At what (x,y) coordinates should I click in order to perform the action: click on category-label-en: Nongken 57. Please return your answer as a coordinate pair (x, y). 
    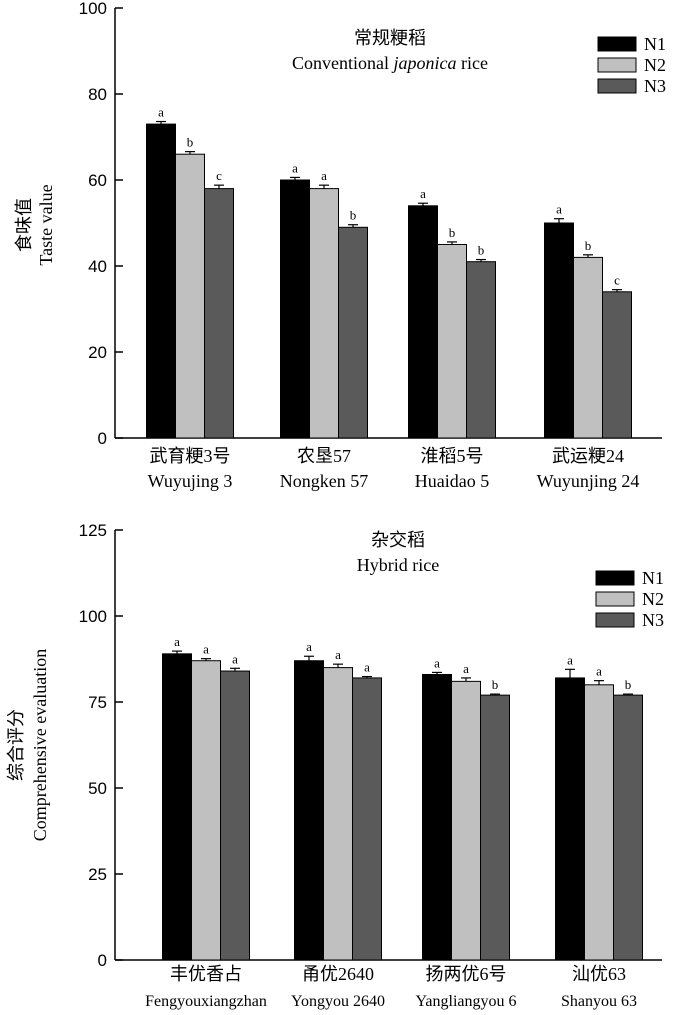
    Looking at the image, I should click on (324, 481).